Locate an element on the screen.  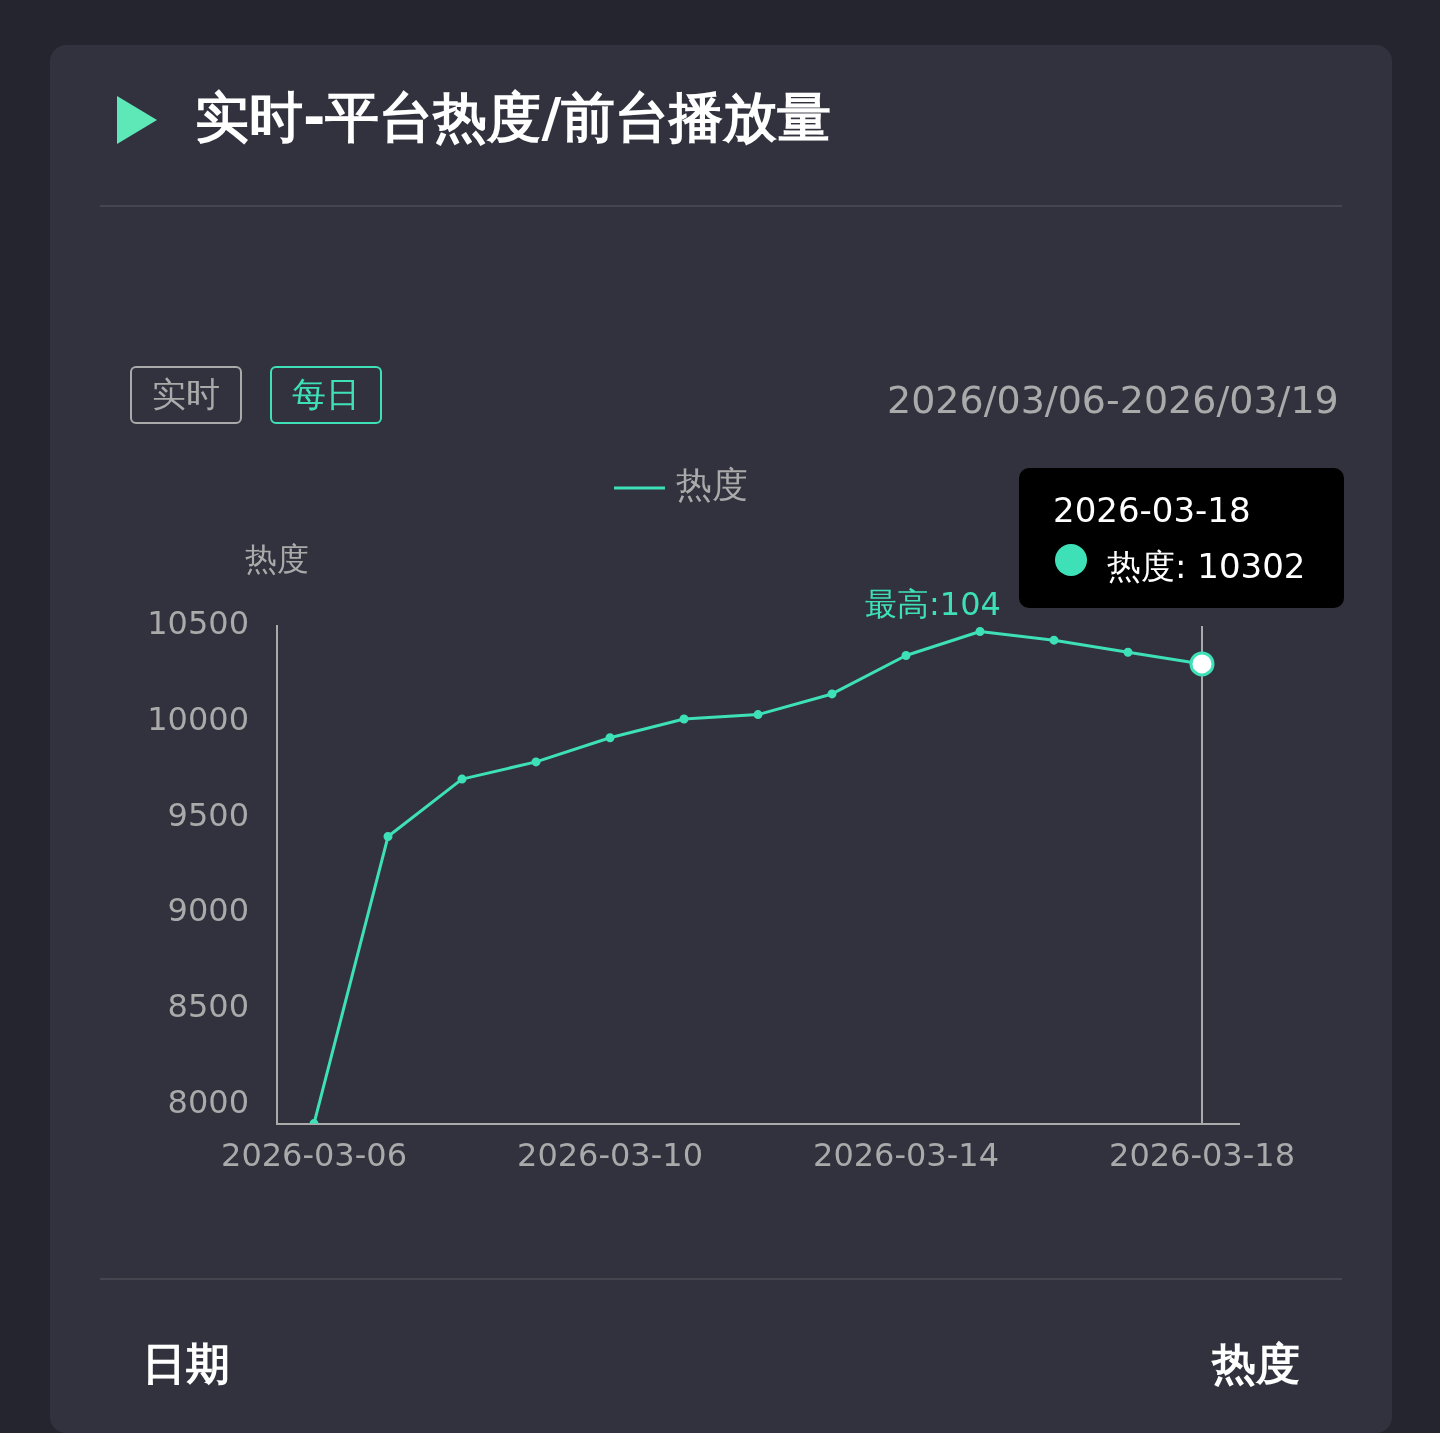
text: 实时 is located at coordinates (186, 395).